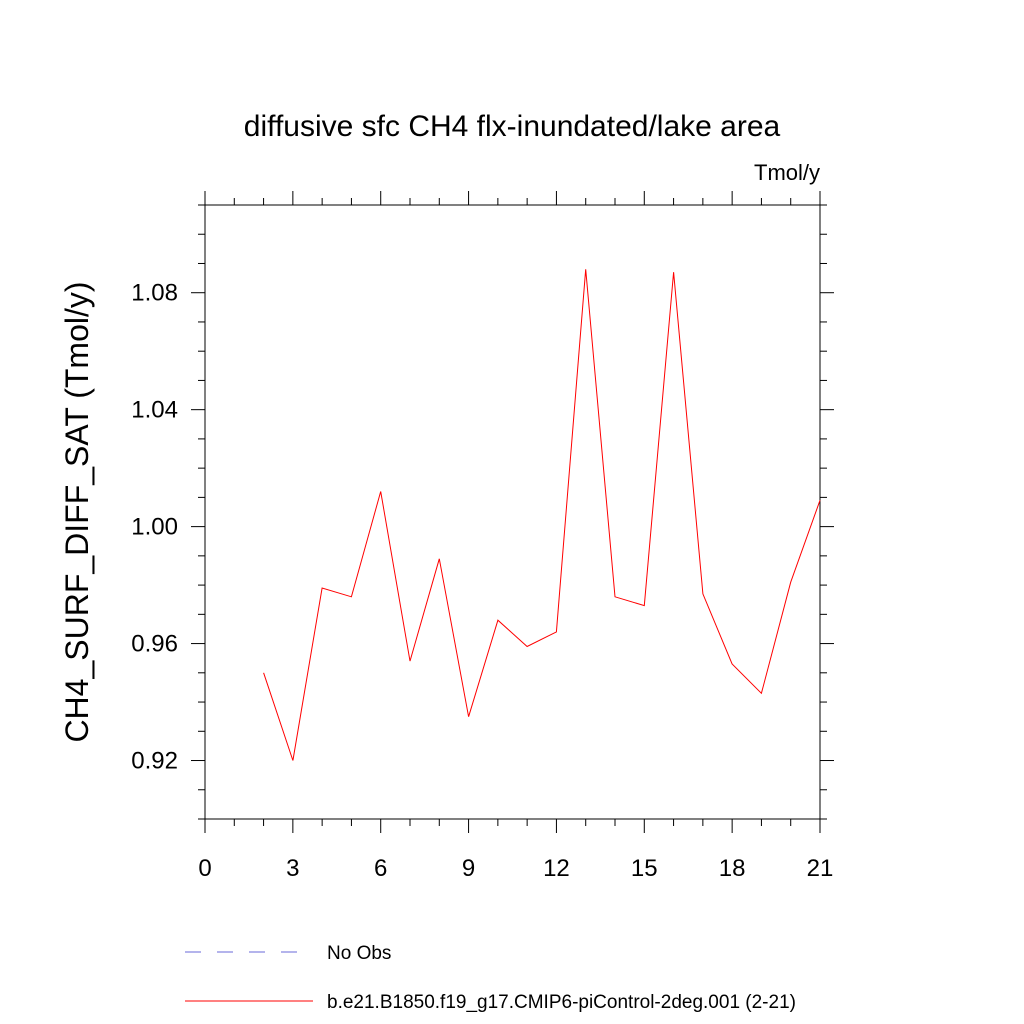  What do you see at coordinates (359, 953) in the screenshot?
I see `legend-label: No Obs` at bounding box center [359, 953].